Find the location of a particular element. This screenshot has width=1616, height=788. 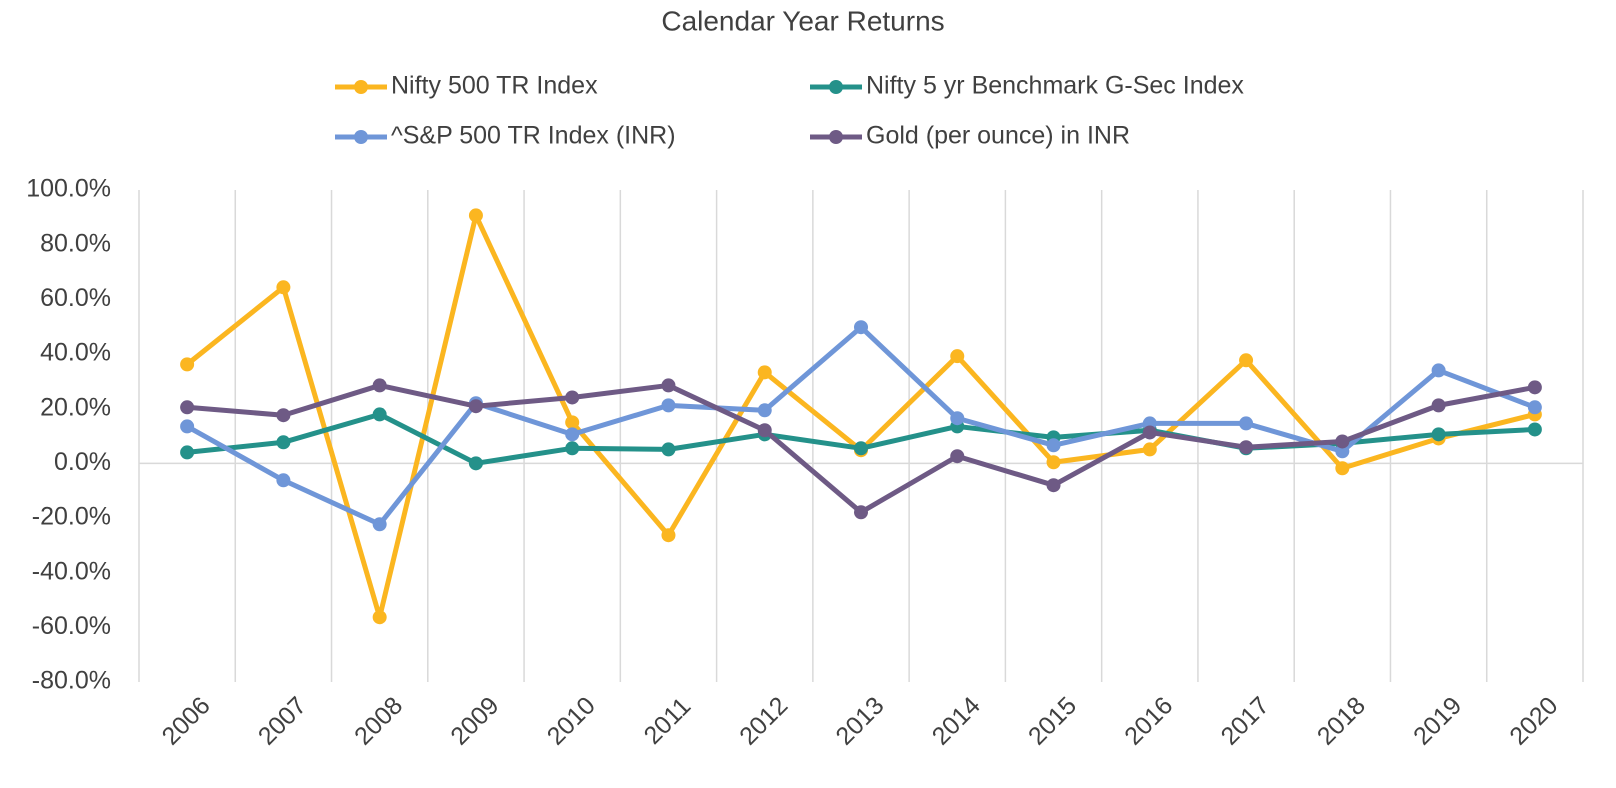

x-tick-label: 2008 is located at coordinates (378, 720).